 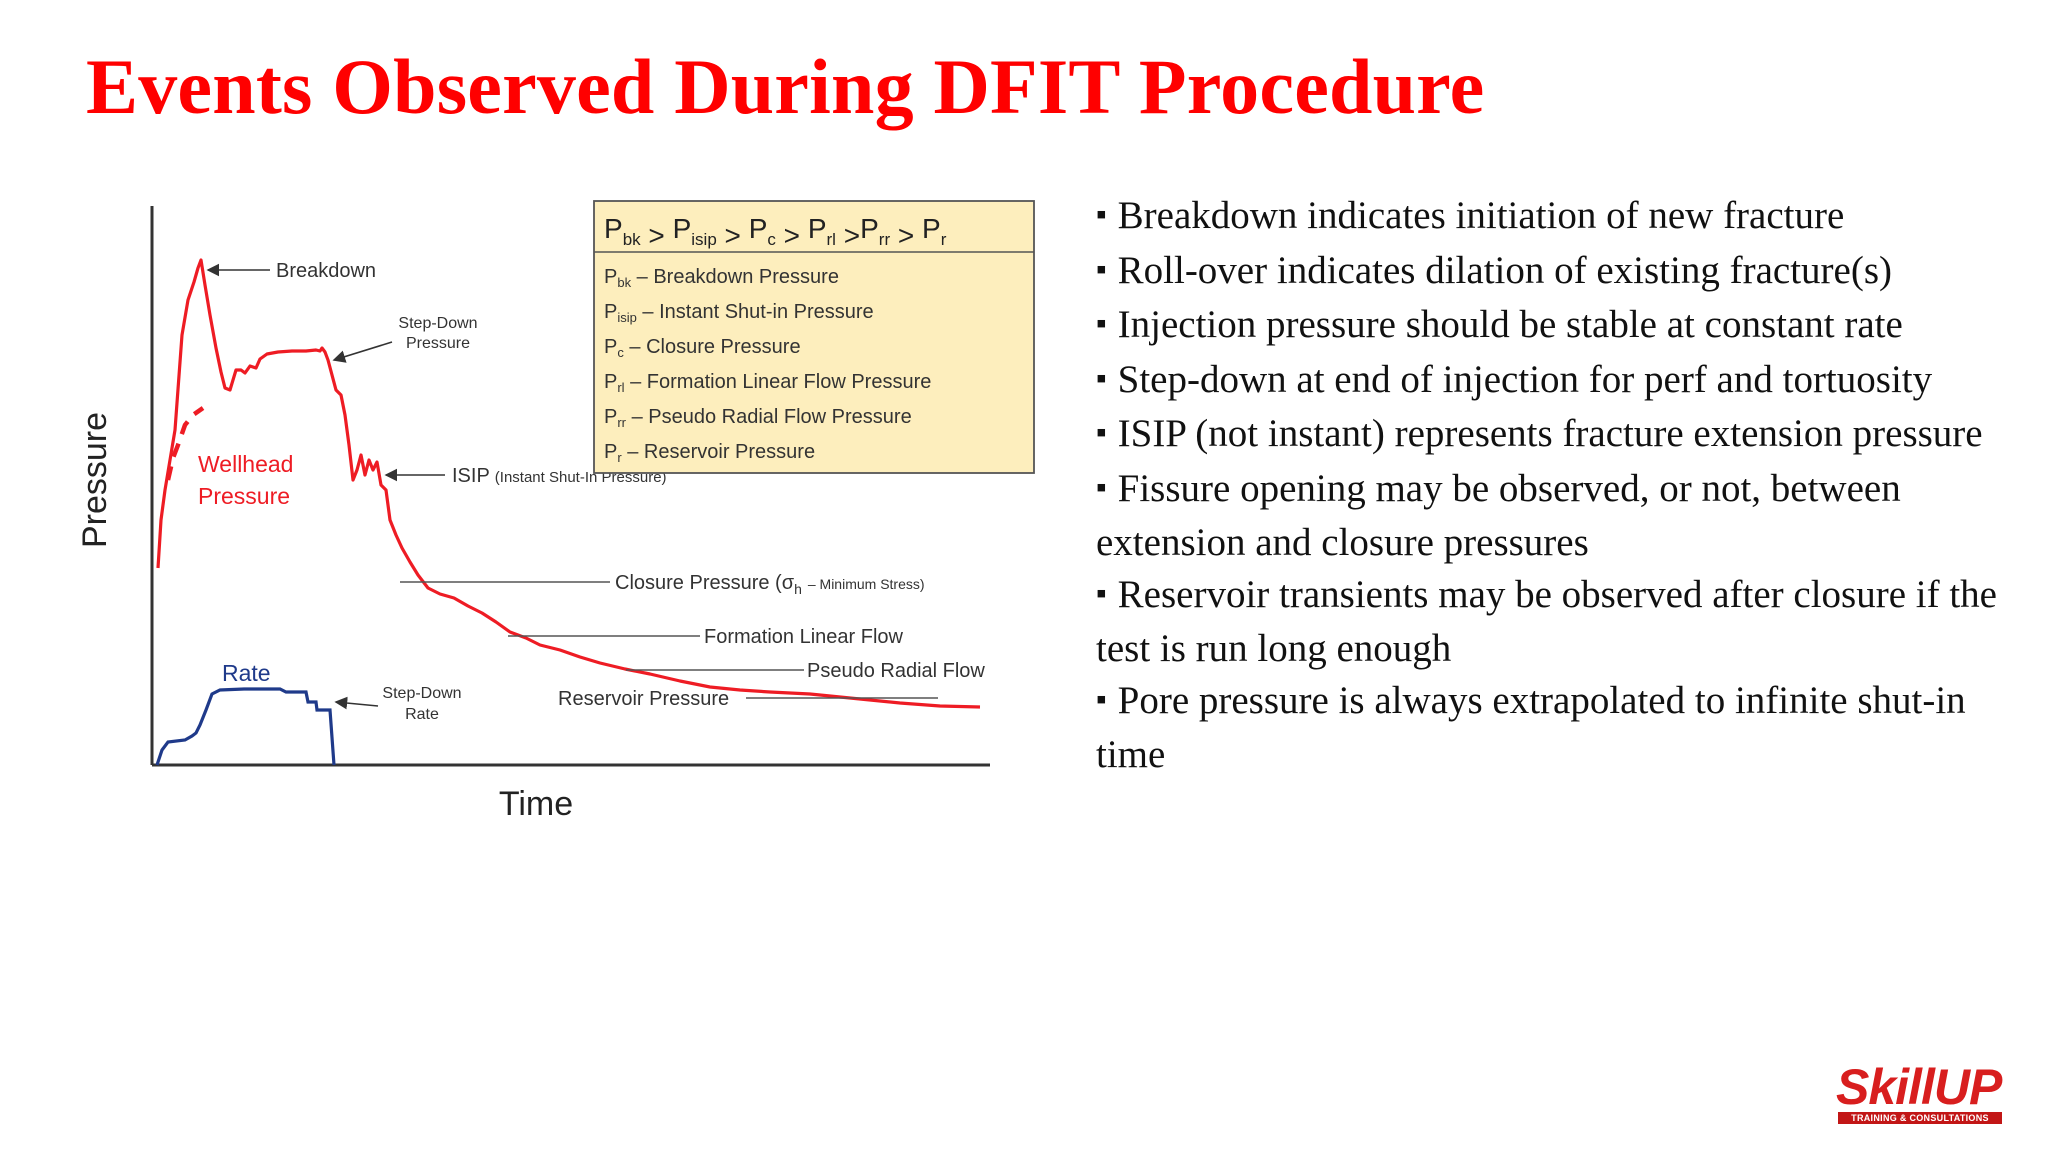 What do you see at coordinates (356, 703) in the screenshot?
I see `step-down-rate-arrow` at bounding box center [356, 703].